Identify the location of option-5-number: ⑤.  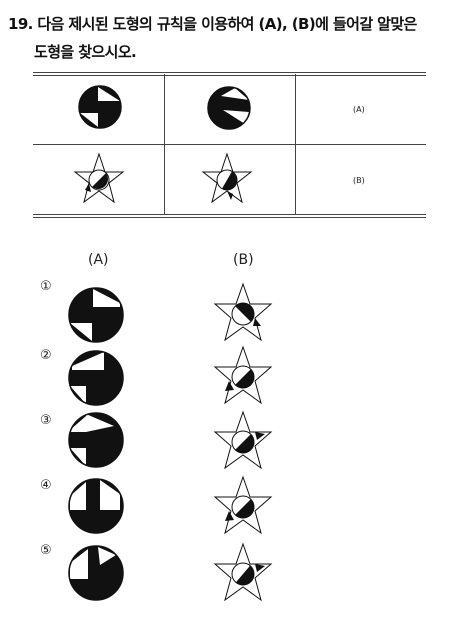
(46, 550).